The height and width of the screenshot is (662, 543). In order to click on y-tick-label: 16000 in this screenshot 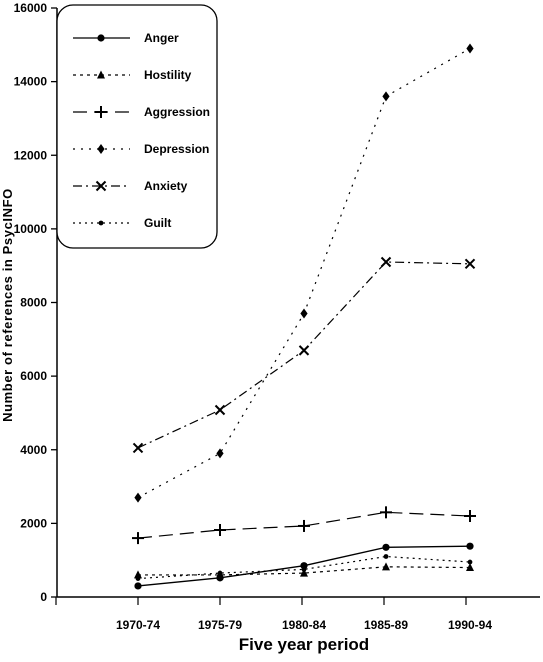, I will do `click(31, 8)`.